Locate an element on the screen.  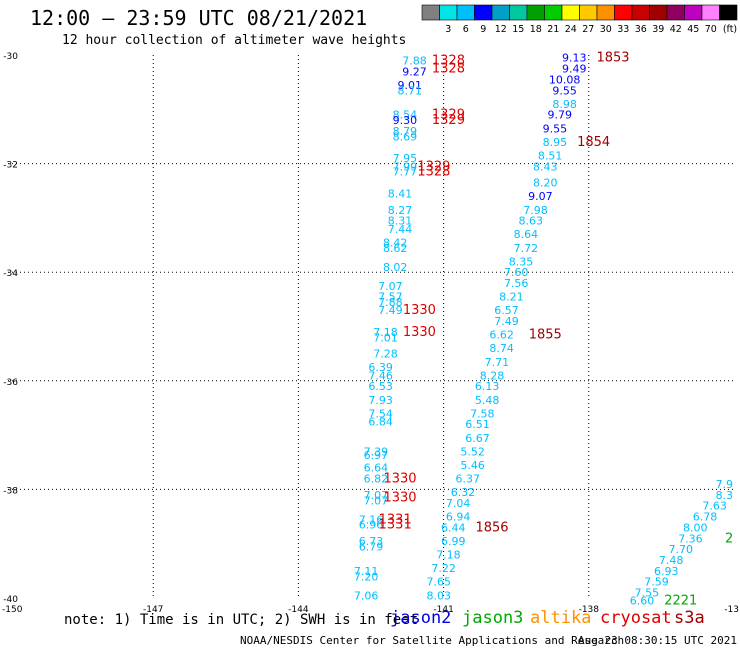
wave-height-value: 7.70 is located at coordinates (681, 549).